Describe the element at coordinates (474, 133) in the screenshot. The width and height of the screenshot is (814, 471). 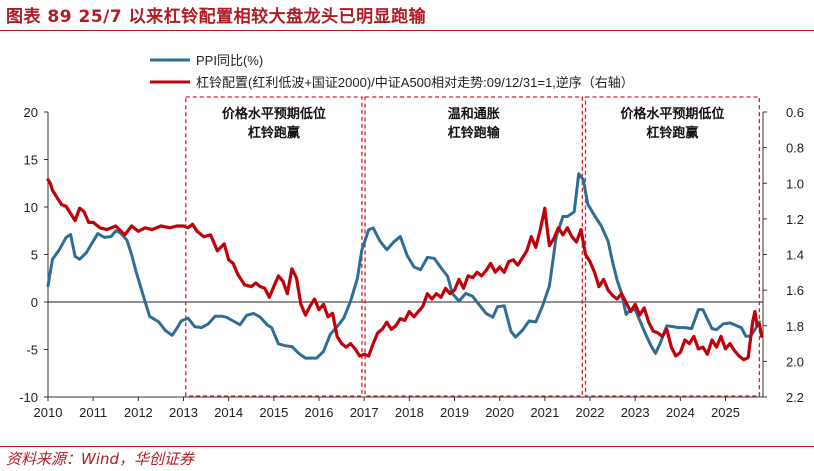
I see `annotation-text: 杠铃跑输` at that location.